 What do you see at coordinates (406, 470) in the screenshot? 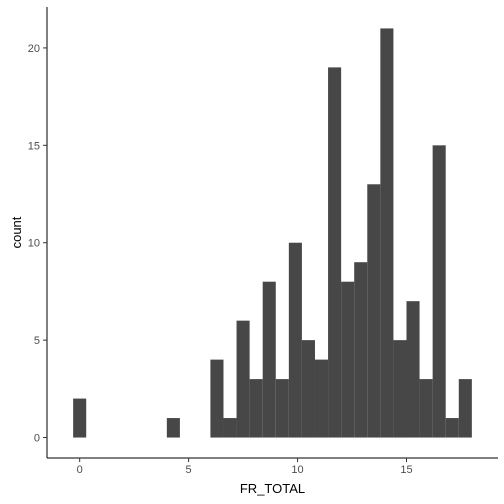
I see `x-tick-label: 15` at bounding box center [406, 470].